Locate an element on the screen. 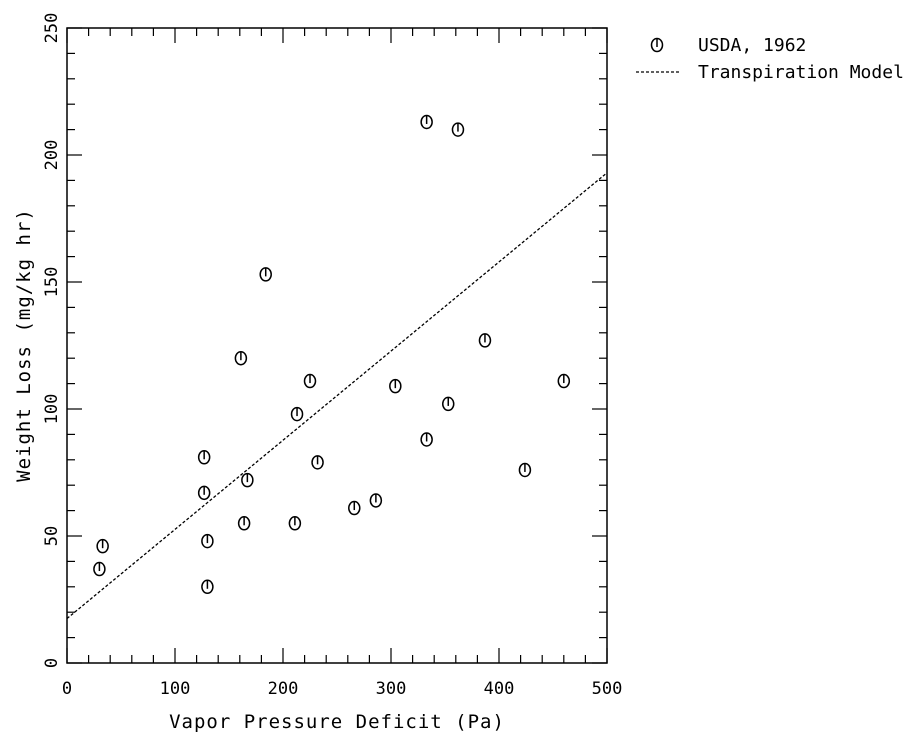  x-tick-label: 500 is located at coordinates (607, 689).